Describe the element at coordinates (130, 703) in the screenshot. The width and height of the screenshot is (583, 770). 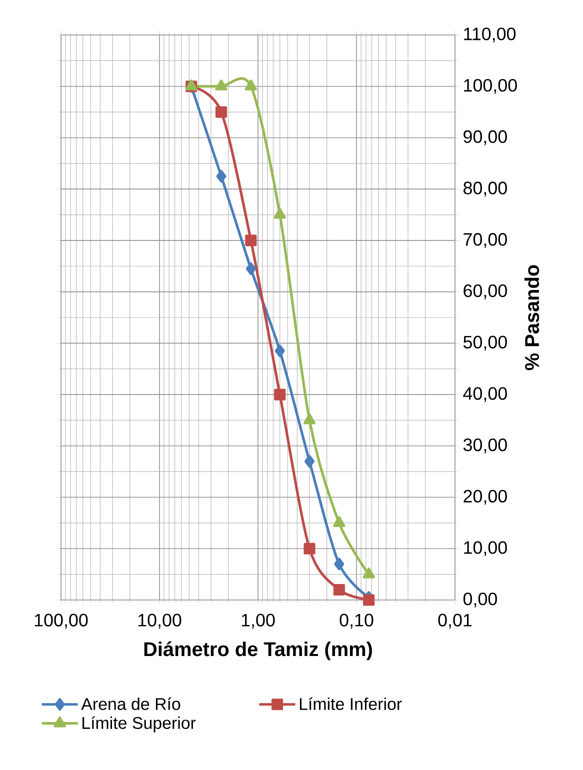
I see `legend-label: Arena de Río` at that location.